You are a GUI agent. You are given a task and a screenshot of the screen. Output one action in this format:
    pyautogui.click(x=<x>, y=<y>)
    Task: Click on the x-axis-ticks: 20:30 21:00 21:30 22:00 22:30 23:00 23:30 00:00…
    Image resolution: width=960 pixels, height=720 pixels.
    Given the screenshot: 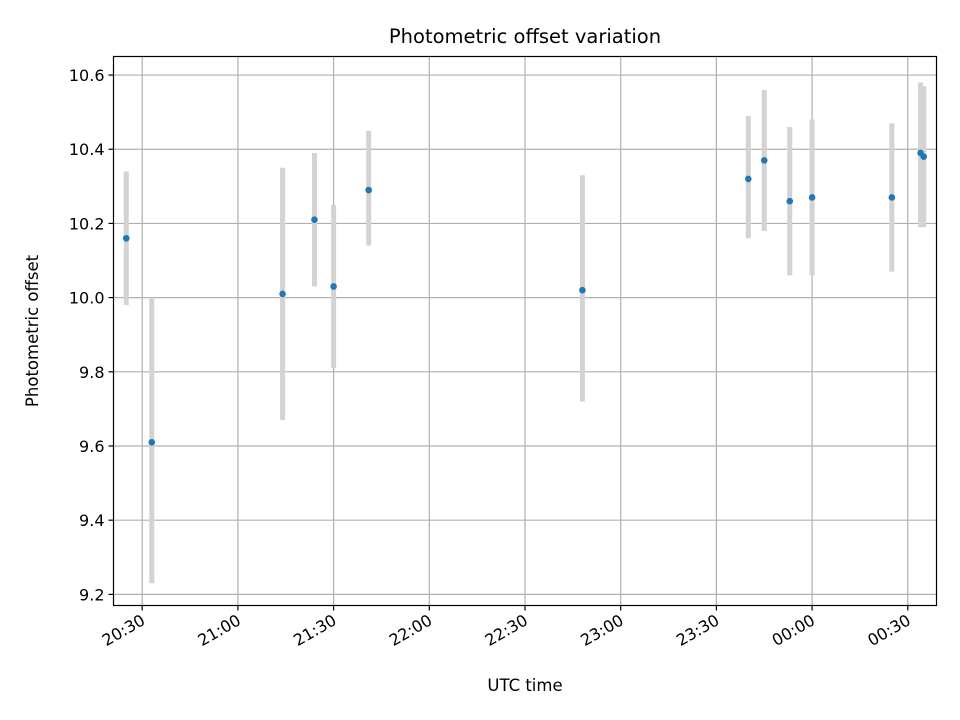 What is the action you would take?
    pyautogui.click(x=506, y=628)
    